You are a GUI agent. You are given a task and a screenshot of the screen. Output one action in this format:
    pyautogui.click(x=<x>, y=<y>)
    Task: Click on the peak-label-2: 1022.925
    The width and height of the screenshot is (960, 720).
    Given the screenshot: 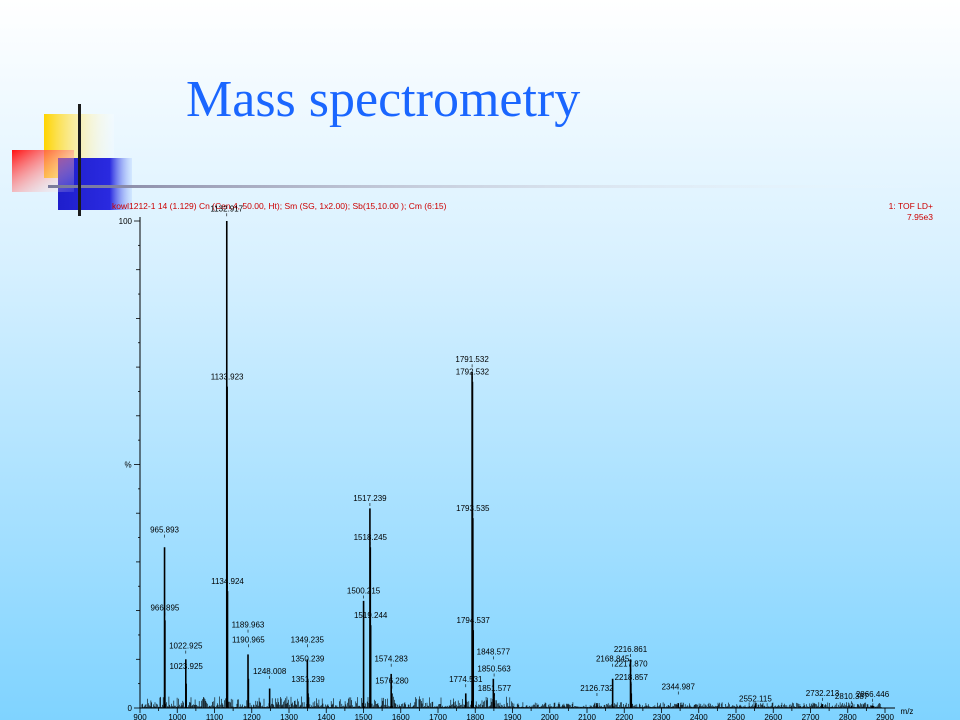 What is the action you would take?
    pyautogui.click(x=186, y=646)
    